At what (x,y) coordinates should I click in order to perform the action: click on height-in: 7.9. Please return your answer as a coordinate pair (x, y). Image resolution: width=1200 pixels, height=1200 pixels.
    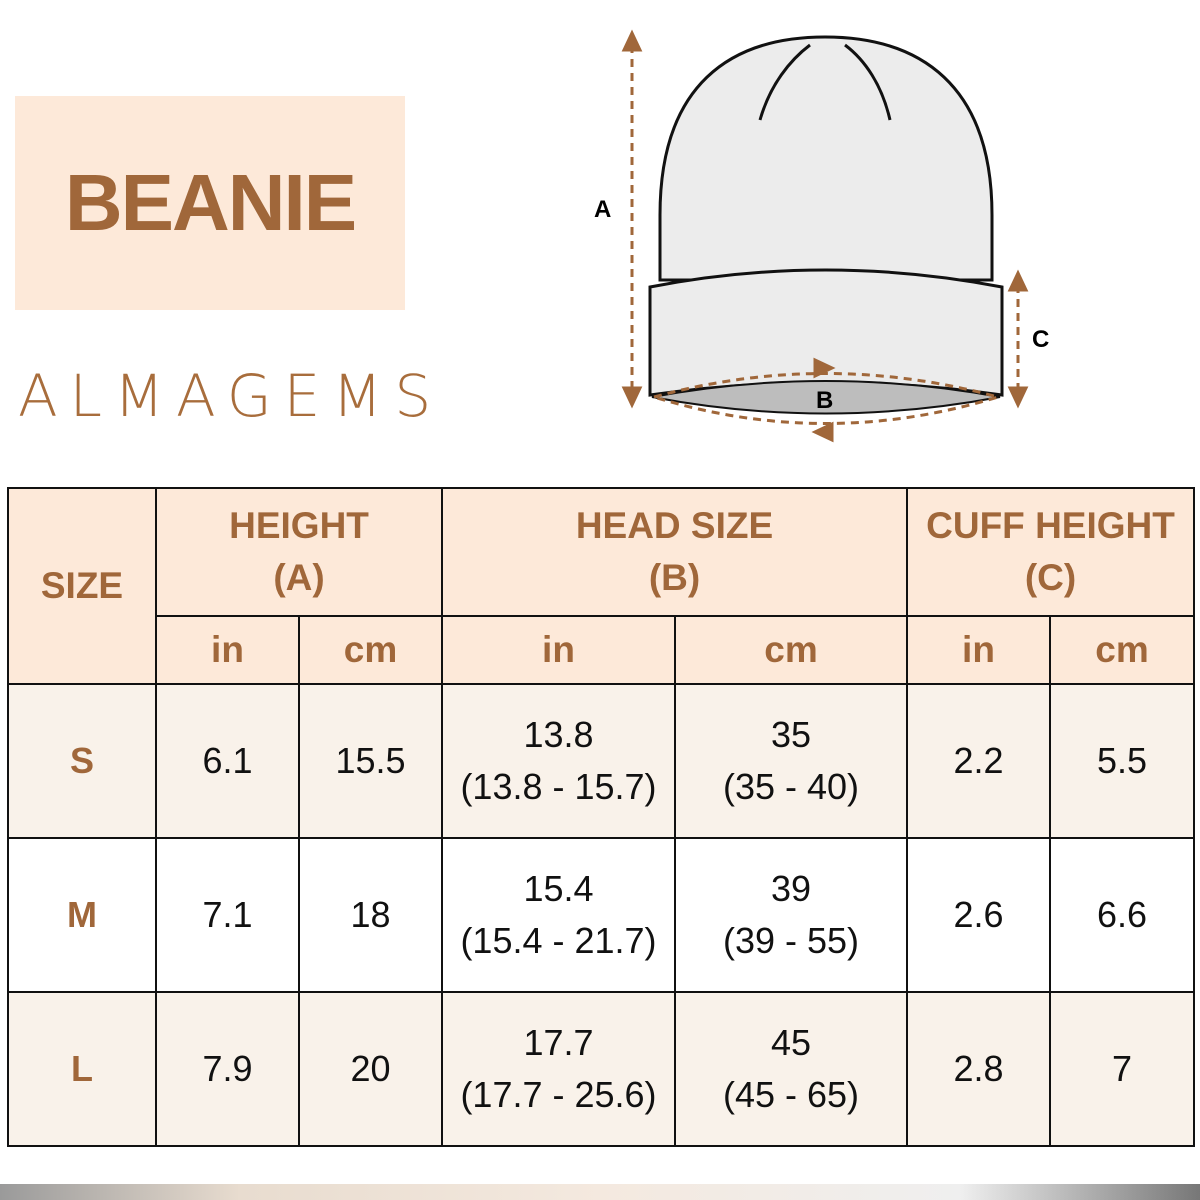
    Looking at the image, I should click on (227, 1069).